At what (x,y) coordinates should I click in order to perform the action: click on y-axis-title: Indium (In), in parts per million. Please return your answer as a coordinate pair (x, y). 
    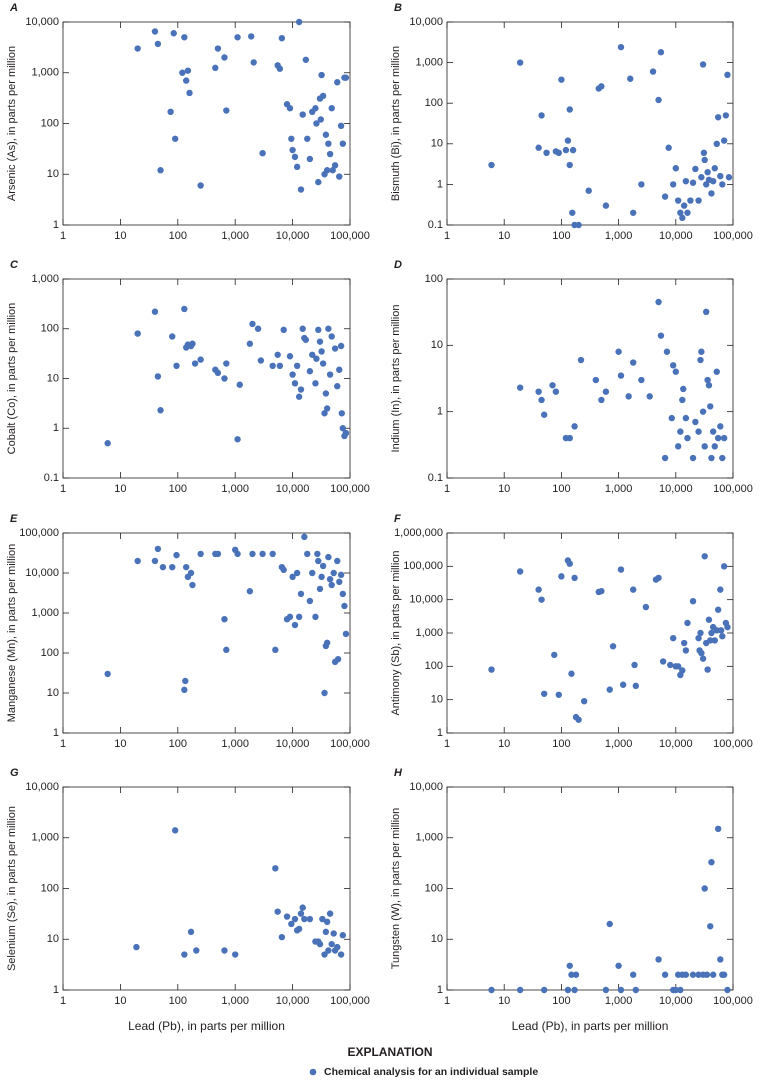
    Looking at the image, I should click on (396, 379).